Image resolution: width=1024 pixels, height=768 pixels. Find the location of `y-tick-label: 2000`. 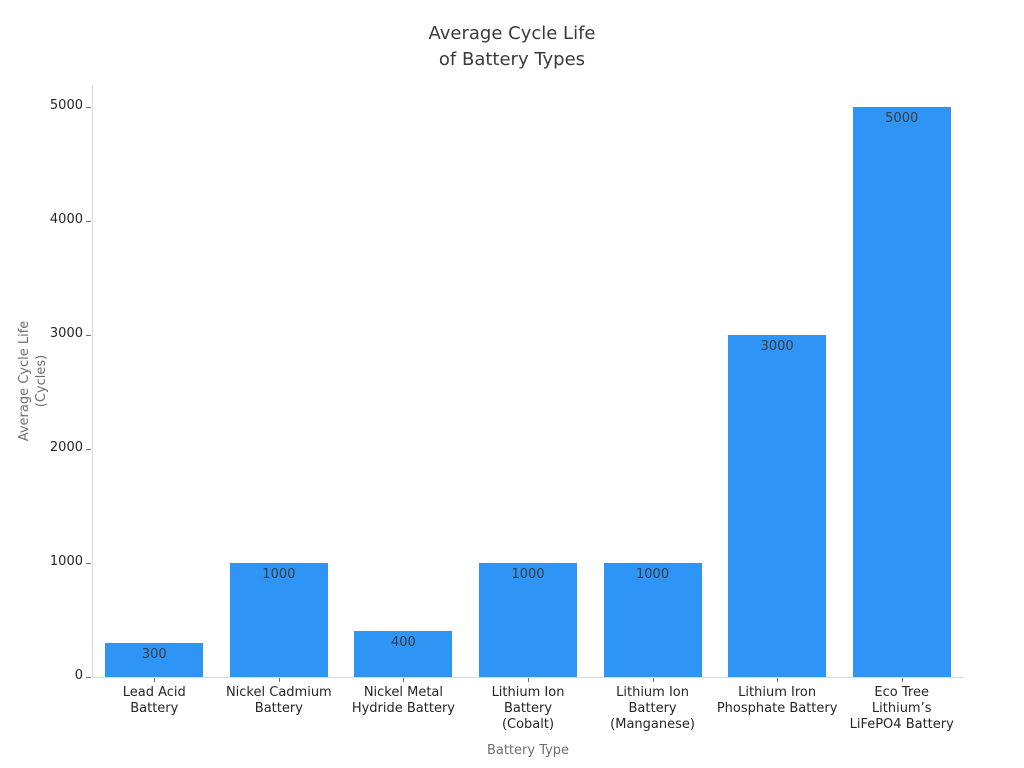

y-tick-label: 2000 is located at coordinates (66, 447).